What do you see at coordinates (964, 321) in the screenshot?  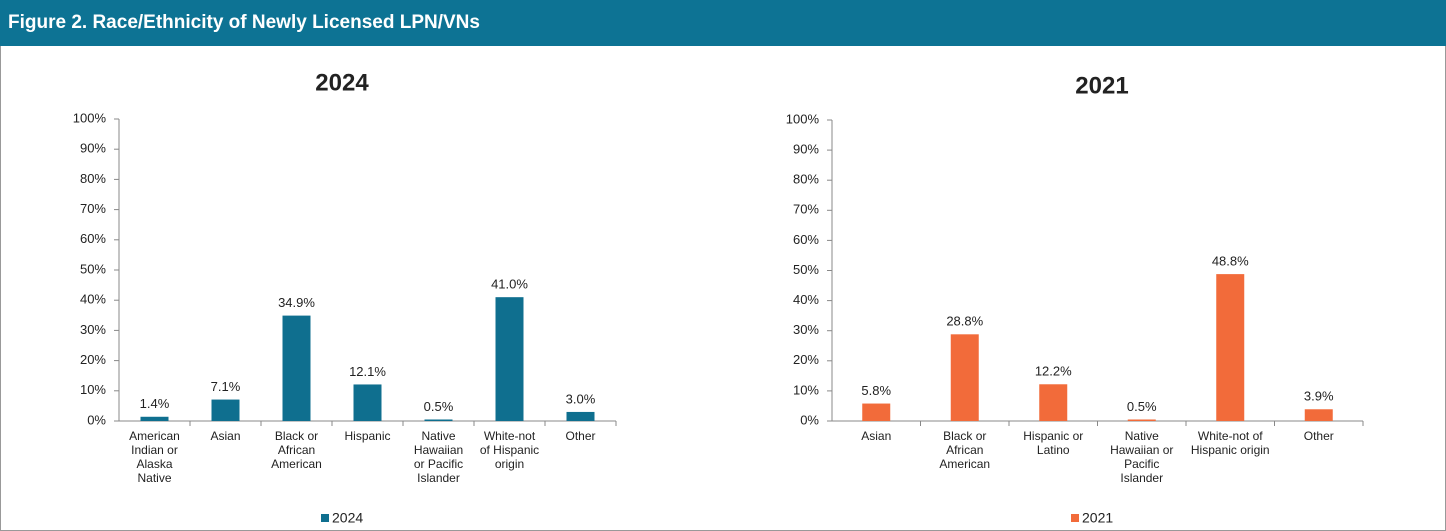 I see `data-label: 28.8%` at bounding box center [964, 321].